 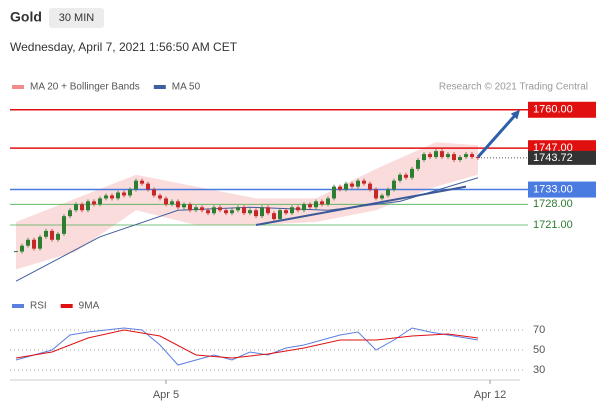 What do you see at coordinates (38, 306) in the screenshot?
I see `legend-label: RSI` at bounding box center [38, 306].